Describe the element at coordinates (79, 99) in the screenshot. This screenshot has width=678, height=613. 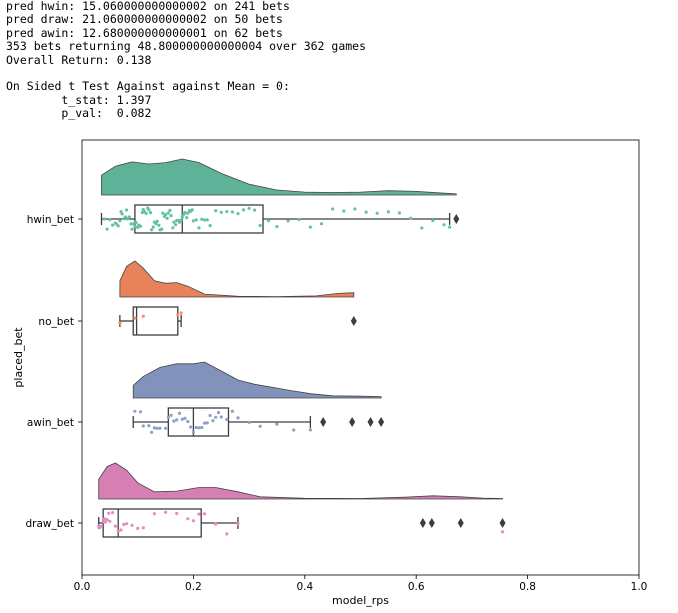
I see `console-line: t_stat: 1.397` at that location.